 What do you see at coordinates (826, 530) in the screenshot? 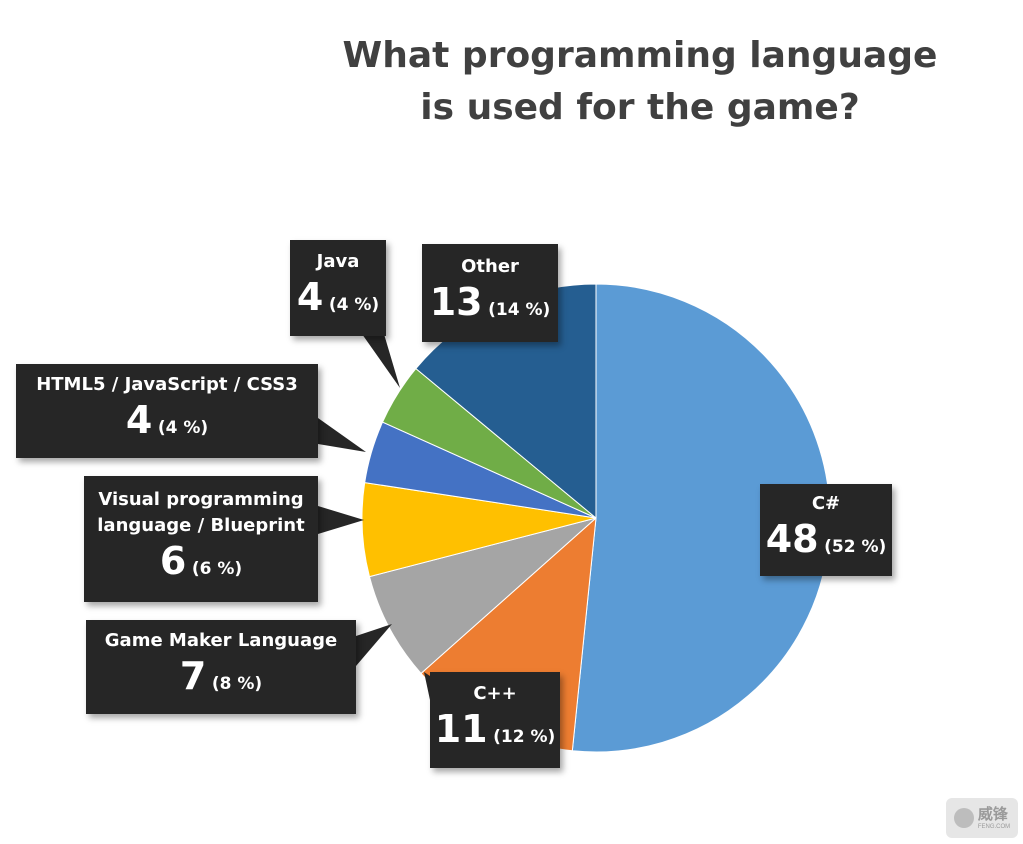
I see `callout-csharp: C# 48 (52 %)` at bounding box center [826, 530].